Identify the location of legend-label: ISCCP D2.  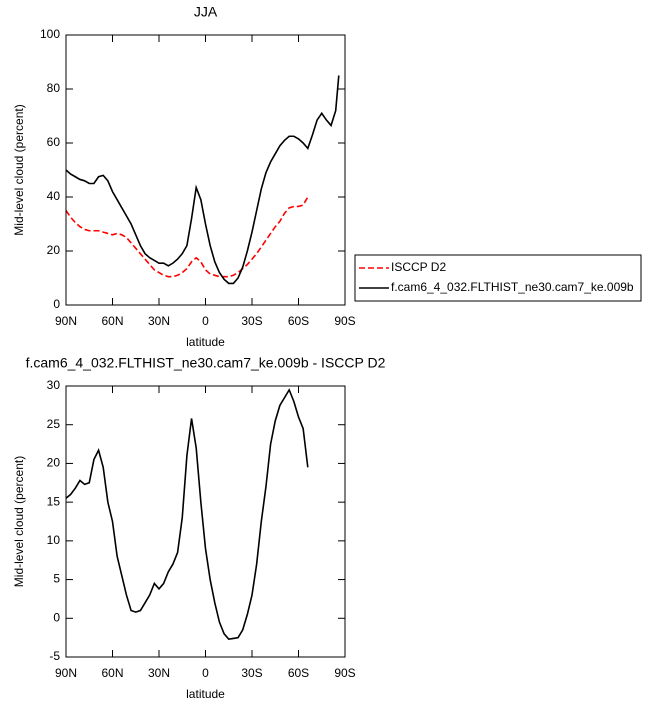
(418, 267).